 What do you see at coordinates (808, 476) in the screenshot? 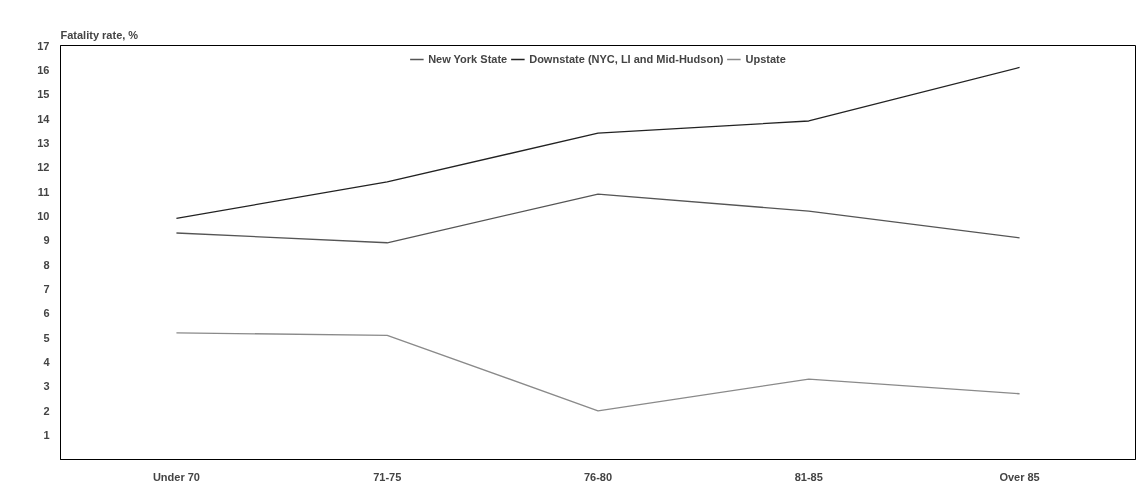
I see `x-tick-label: 81-85` at bounding box center [808, 476].